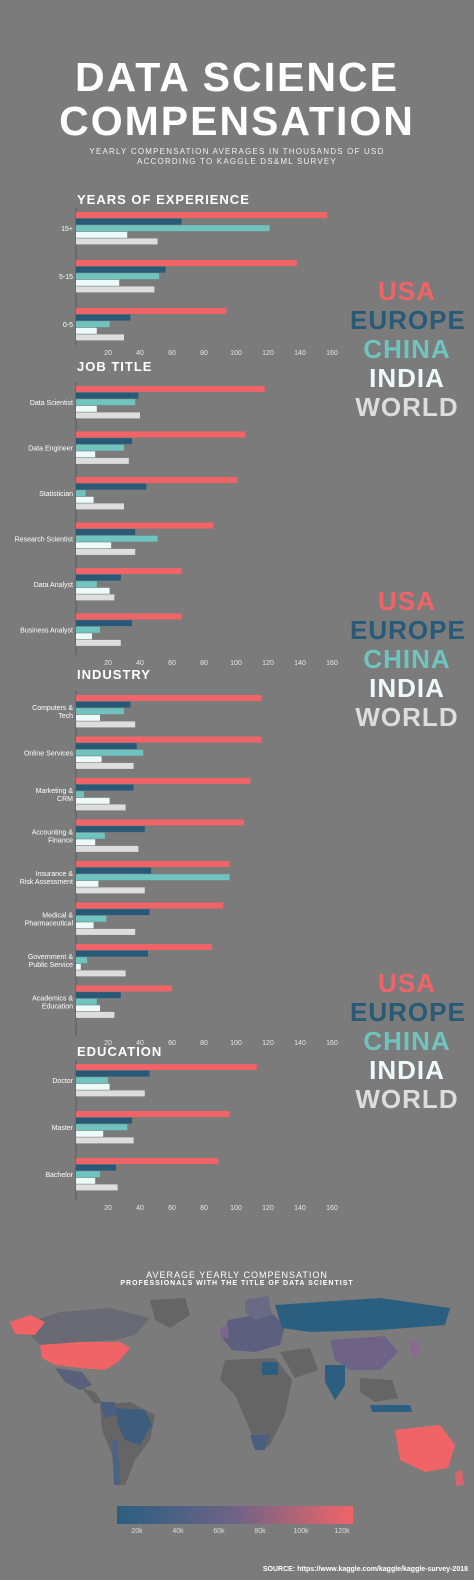 The height and width of the screenshot is (1580, 474). What do you see at coordinates (50, 449) in the screenshot?
I see `category-label: Data Engineer` at bounding box center [50, 449].